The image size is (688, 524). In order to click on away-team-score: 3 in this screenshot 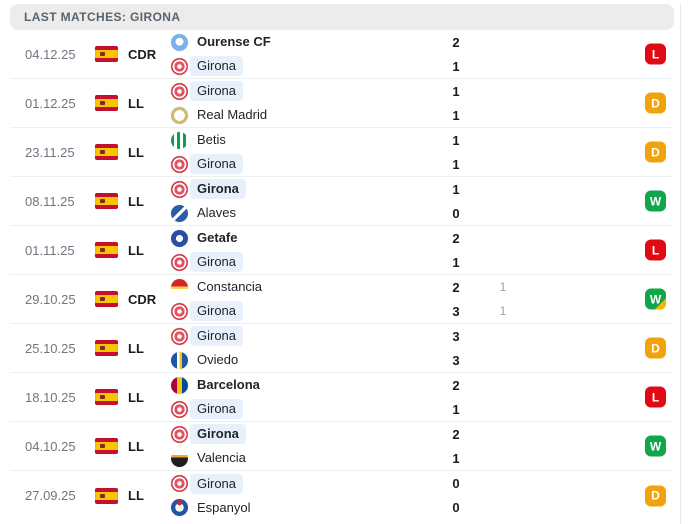, I will do `click(456, 311)`.